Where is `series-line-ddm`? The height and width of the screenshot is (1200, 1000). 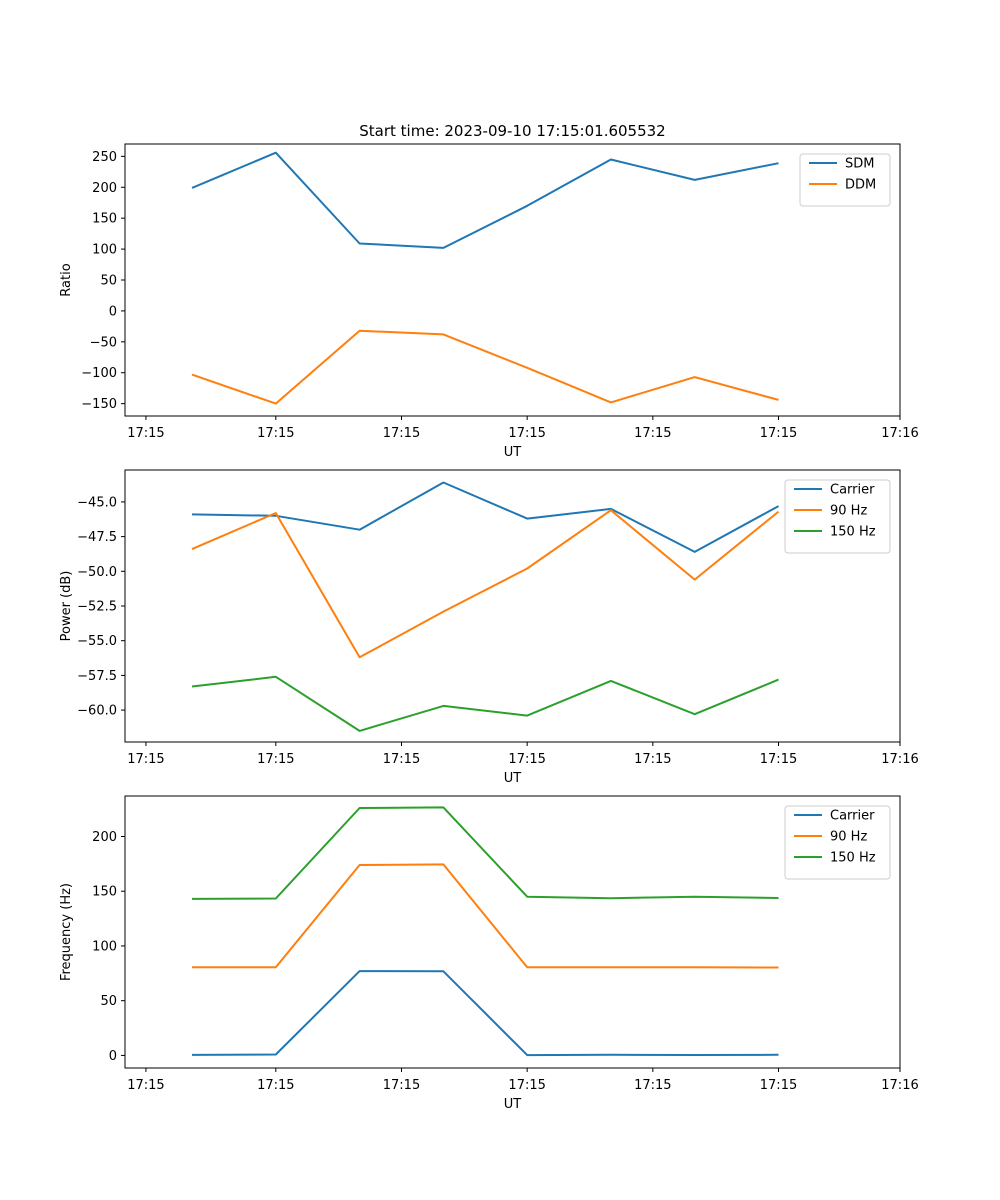
series-line-ddm is located at coordinates (485, 367).